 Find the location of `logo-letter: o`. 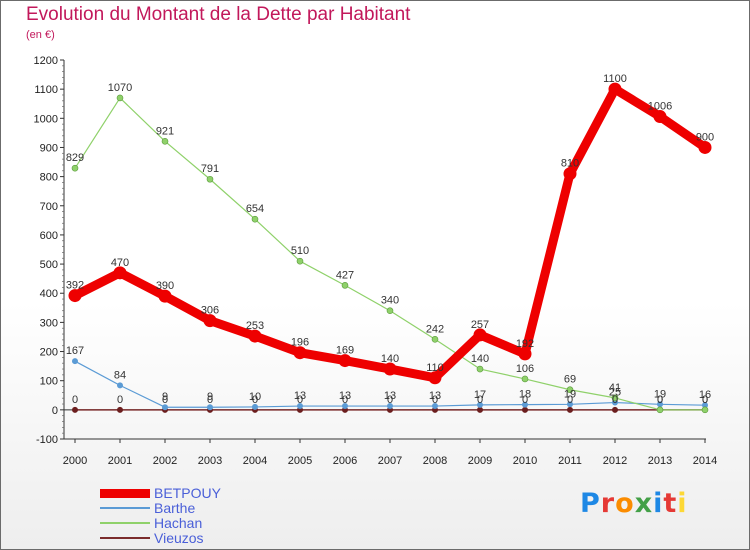

logo-letter: o is located at coordinates (625, 503).